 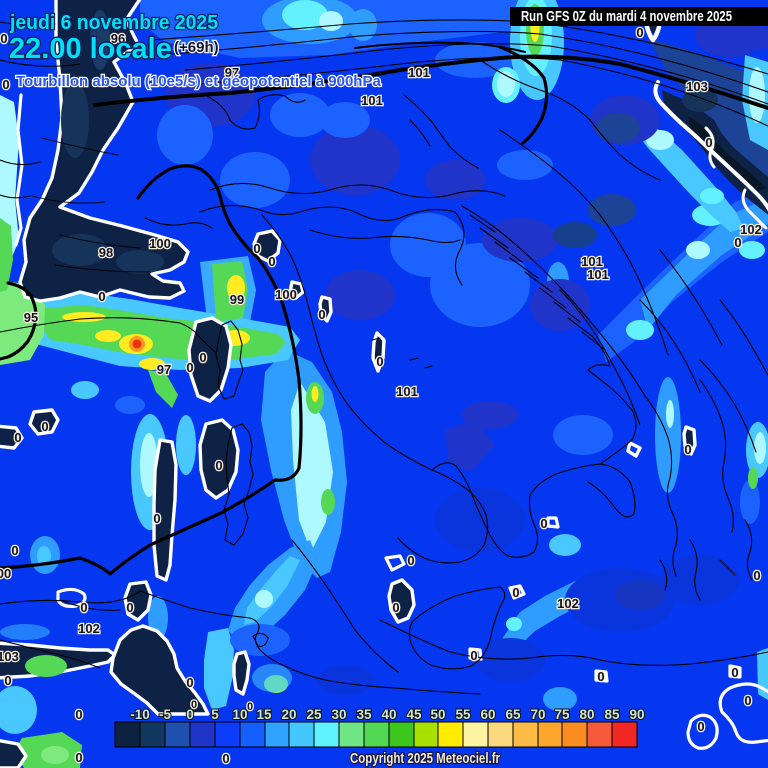 What do you see at coordinates (626, 17) in the screenshot?
I see `svg-text:Run GFS 0Z du mardi 4 novembre: Run GFS 0Z du mardi 4 novembre 2025` at bounding box center [626, 17].